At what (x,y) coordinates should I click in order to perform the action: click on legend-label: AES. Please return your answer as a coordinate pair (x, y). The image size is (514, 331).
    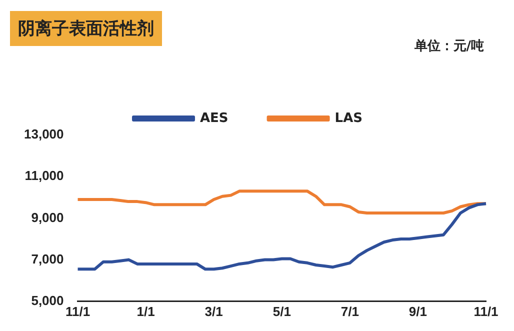
    Looking at the image, I should click on (214, 118).